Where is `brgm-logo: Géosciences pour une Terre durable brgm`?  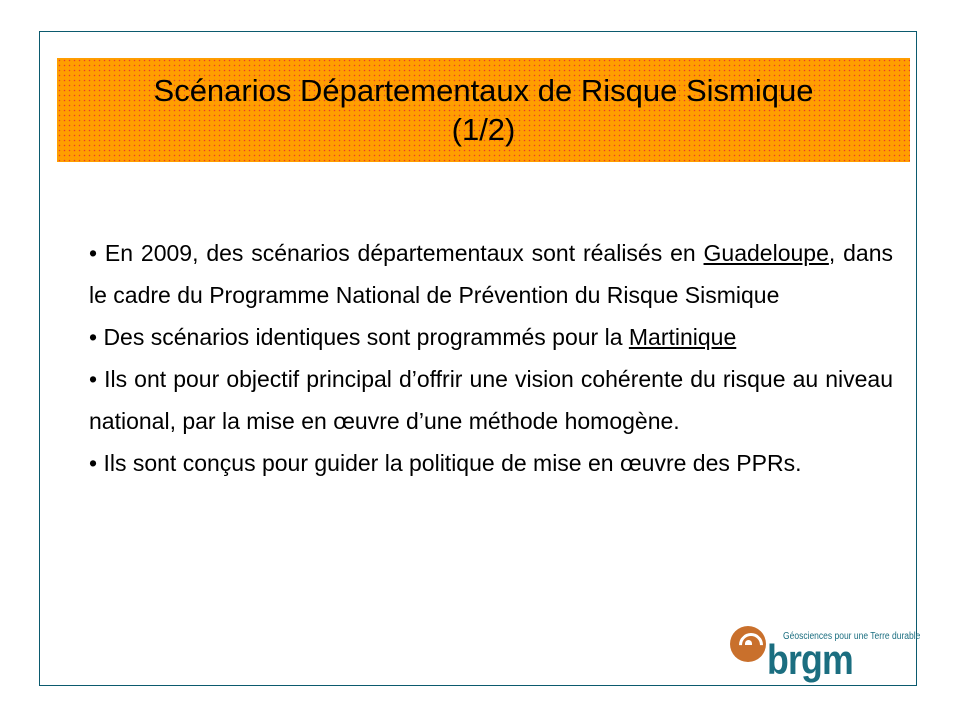 brgm-logo: Géosciences pour une Terre durable brgm is located at coordinates (824, 654).